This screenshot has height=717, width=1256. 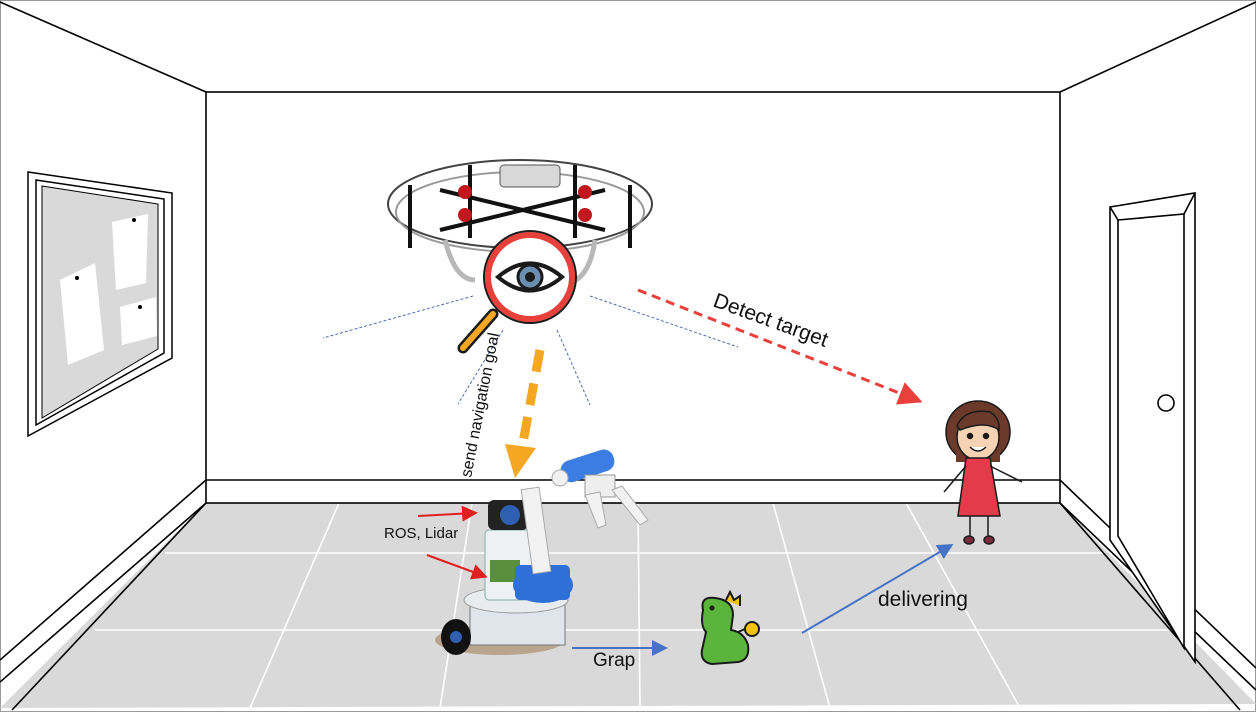 What do you see at coordinates (517, 292) in the screenshot?
I see `magnifier-eye-icon` at bounding box center [517, 292].